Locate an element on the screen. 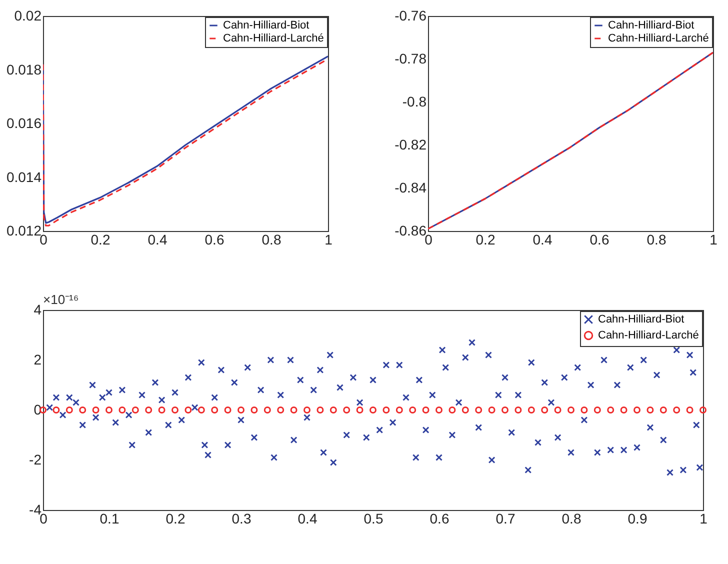 Image resolution: width=728 pixels, height=564 pixels. y-tick-label: 0.02 is located at coordinates (28, 16).